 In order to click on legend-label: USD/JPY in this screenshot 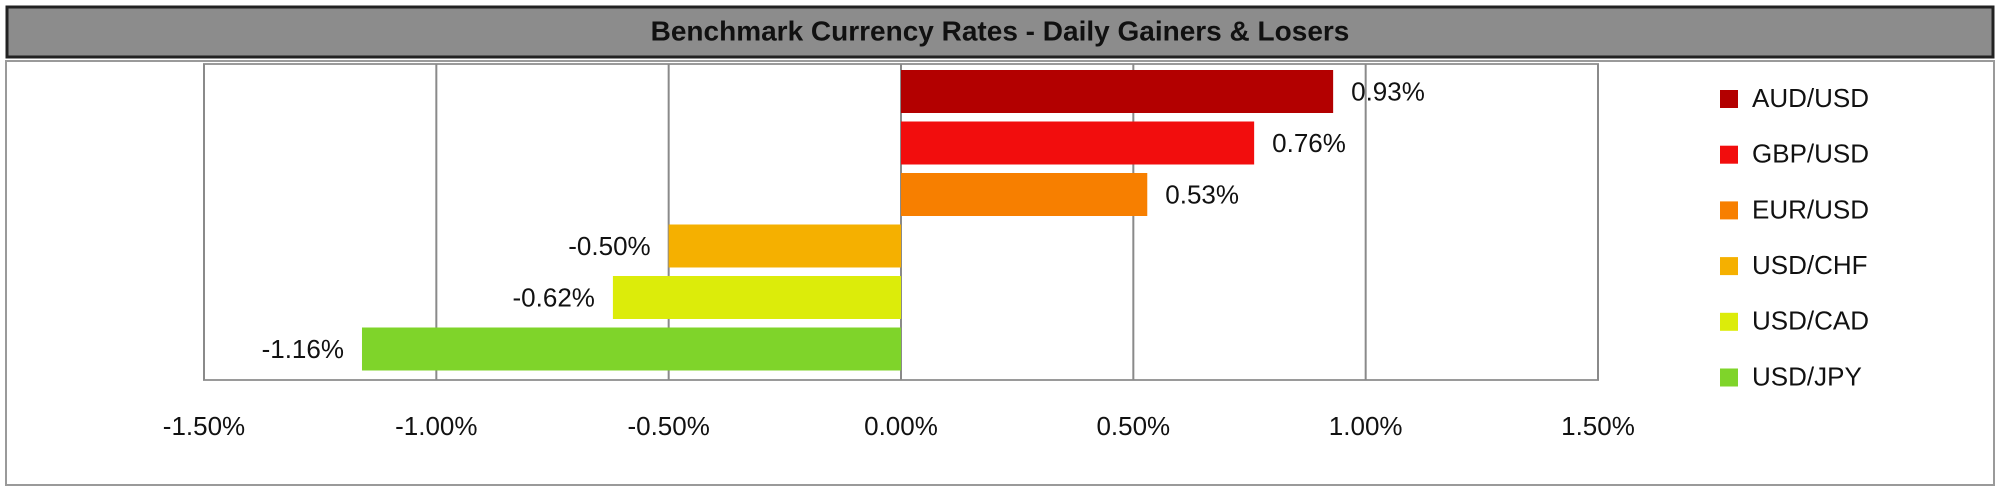, I will do `click(1807, 376)`.